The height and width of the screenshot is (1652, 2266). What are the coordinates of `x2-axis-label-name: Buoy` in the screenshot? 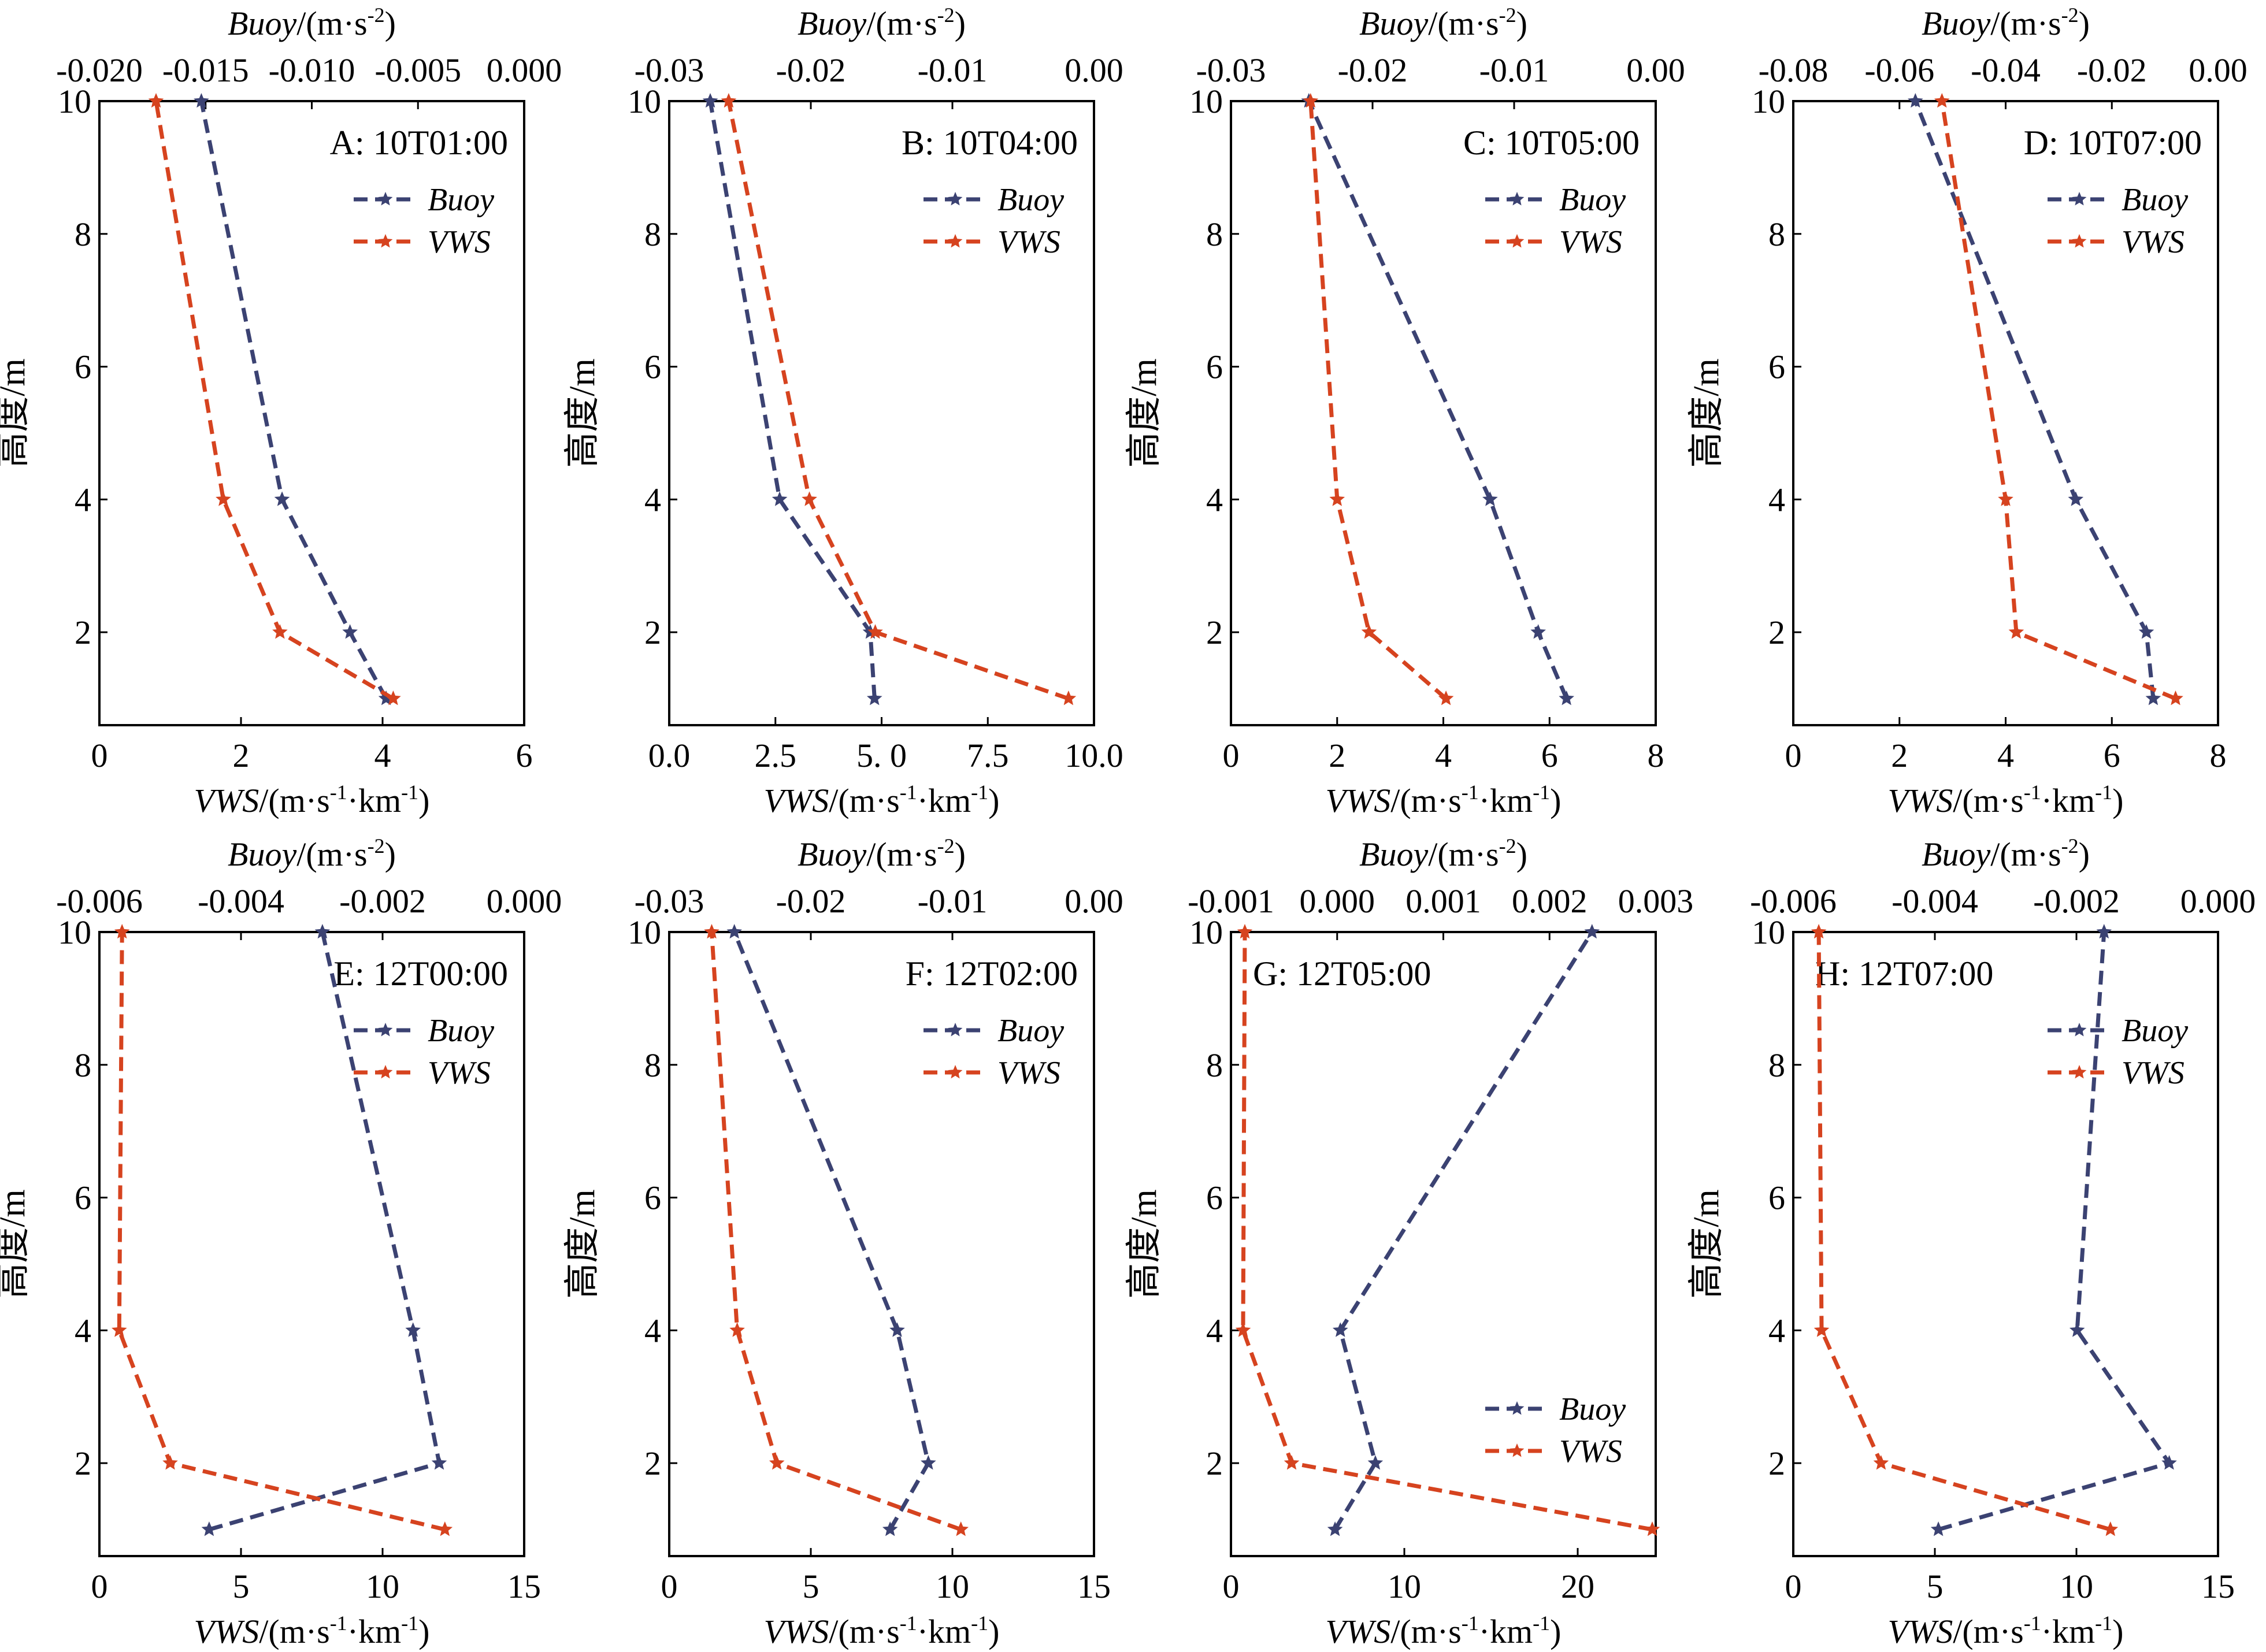 It's located at (262, 23).